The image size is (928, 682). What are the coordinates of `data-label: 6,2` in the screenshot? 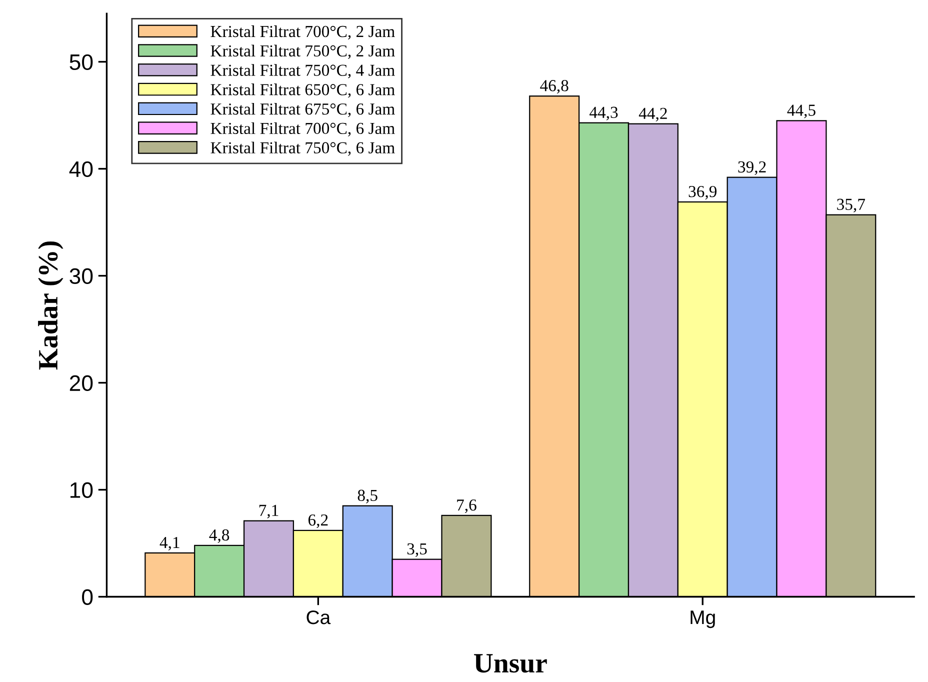 It's located at (318, 521).